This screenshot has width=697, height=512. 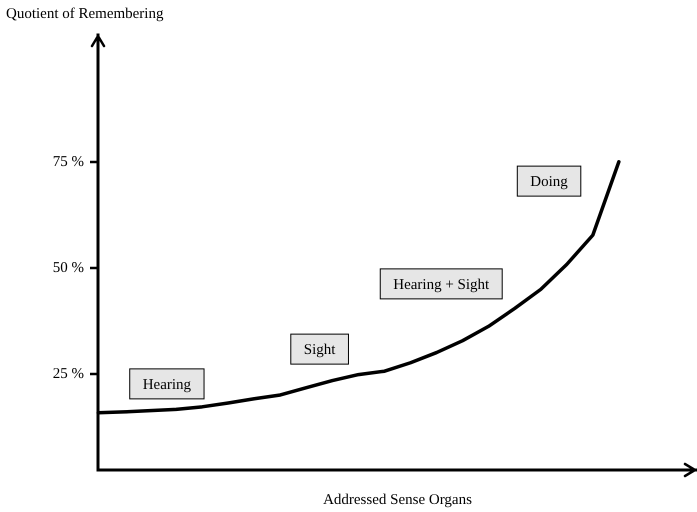 What do you see at coordinates (68, 374) in the screenshot?
I see `y-tick-label: 25 %` at bounding box center [68, 374].